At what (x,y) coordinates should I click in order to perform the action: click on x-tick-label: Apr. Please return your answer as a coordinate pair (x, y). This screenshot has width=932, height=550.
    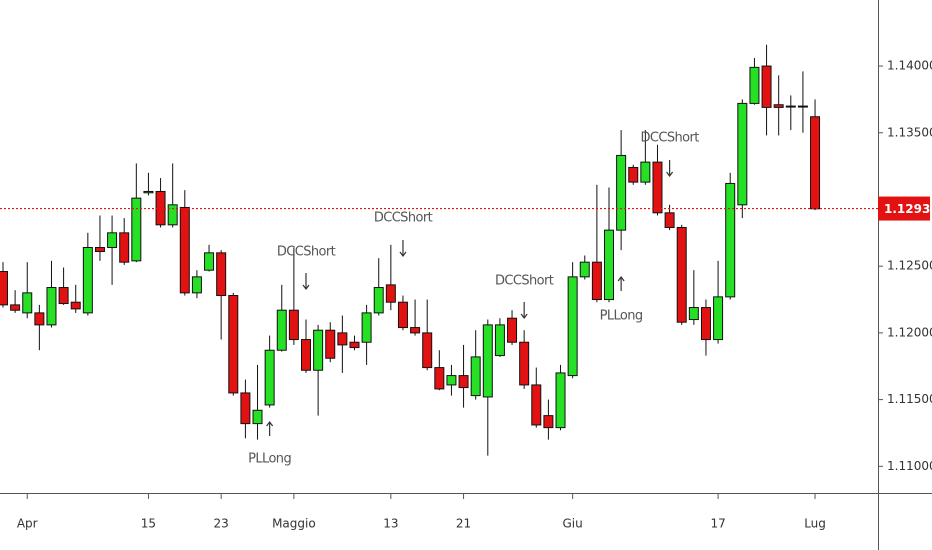
    Looking at the image, I should click on (27, 524).